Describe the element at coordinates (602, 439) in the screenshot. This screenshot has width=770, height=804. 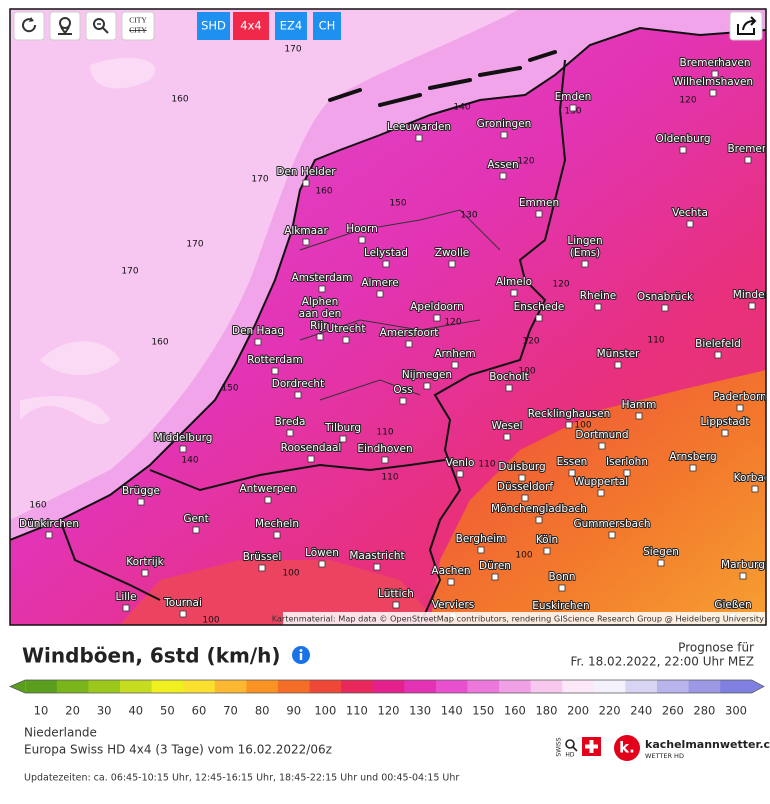
I see `city: Dortmund` at that location.